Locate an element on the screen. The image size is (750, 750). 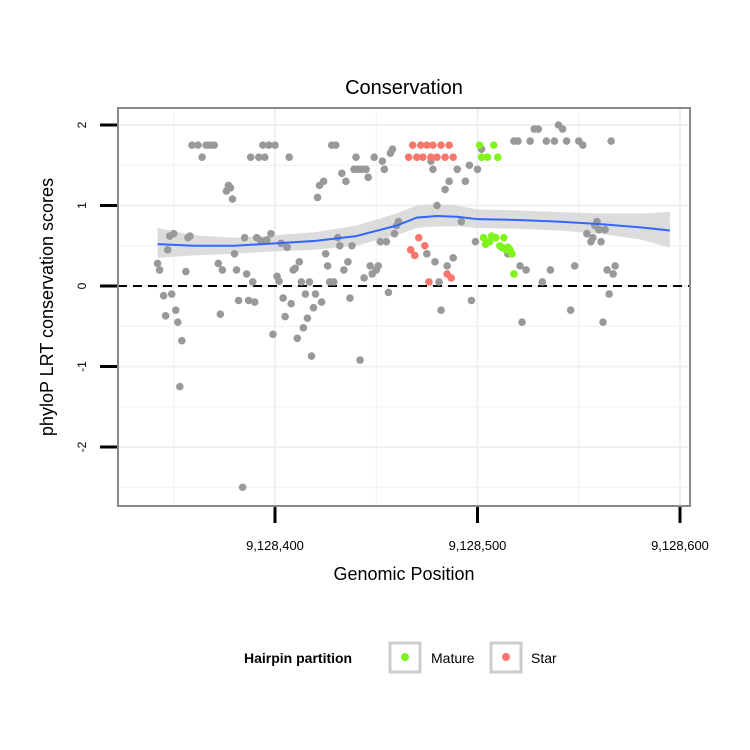
y-tick-label: -2 is located at coordinates (82, 446).